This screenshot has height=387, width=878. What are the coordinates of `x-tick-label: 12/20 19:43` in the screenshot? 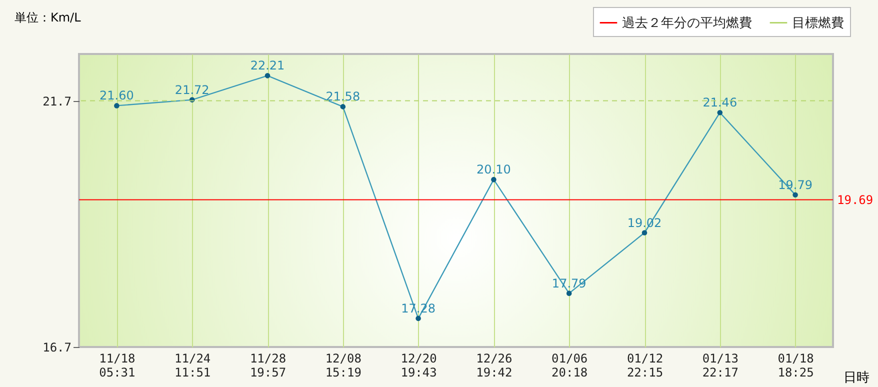 It's located at (418, 366).